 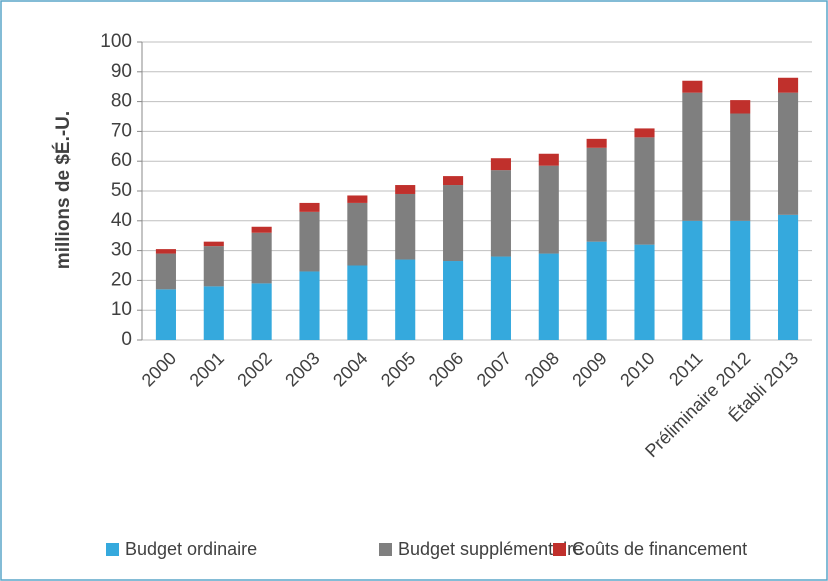 I want to click on y-axis-label: millions de $É.-U., so click(x=63, y=190).